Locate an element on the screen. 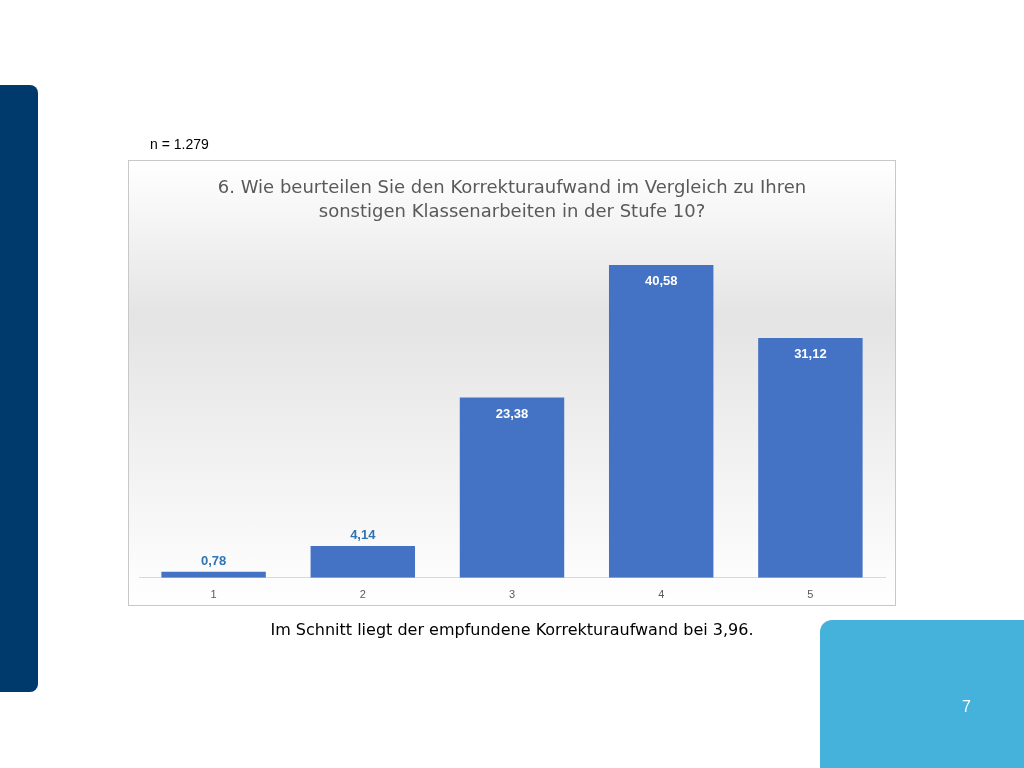 The image size is (1024, 768). data-label: 31,12 is located at coordinates (810, 354).